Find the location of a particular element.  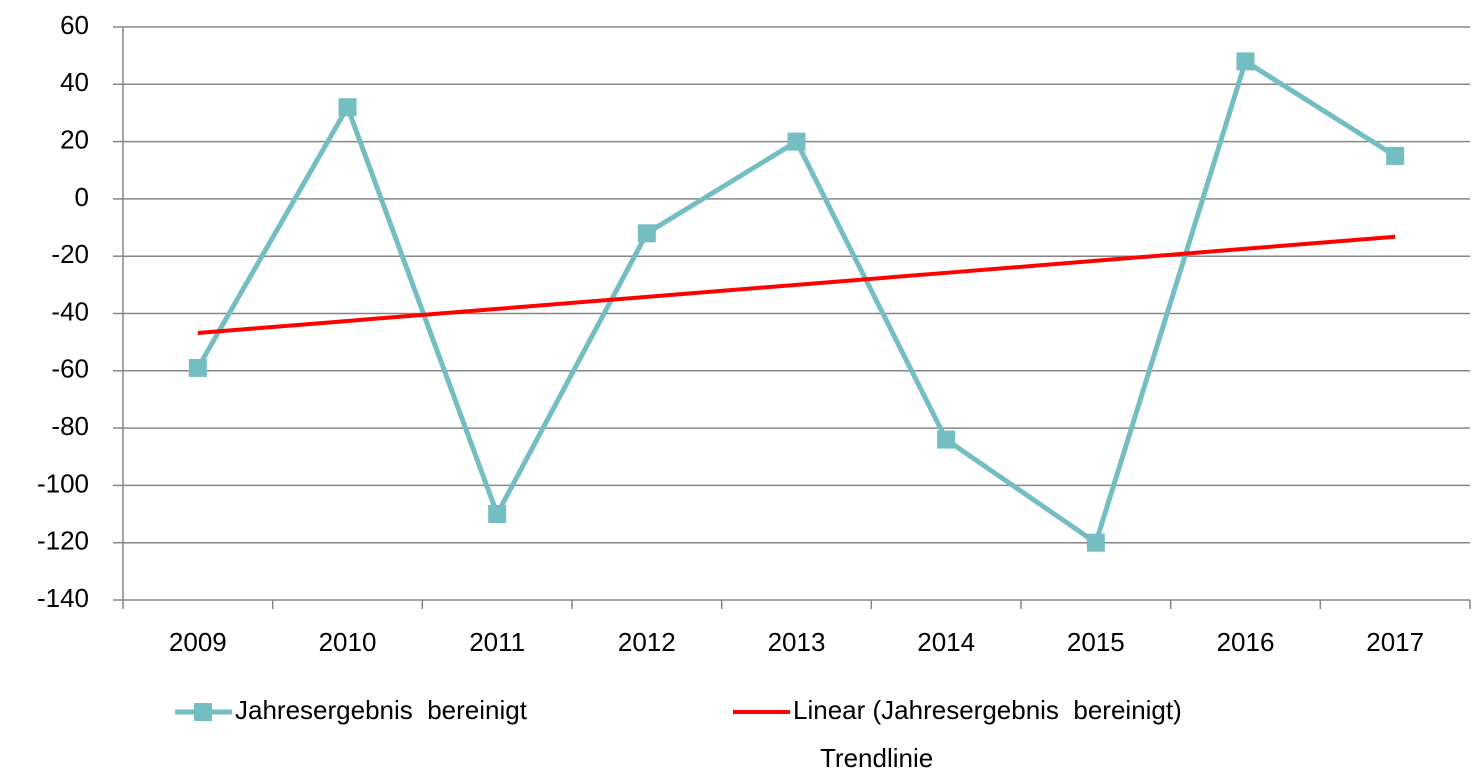

y-tick-label: -80 is located at coordinates (70, 426).